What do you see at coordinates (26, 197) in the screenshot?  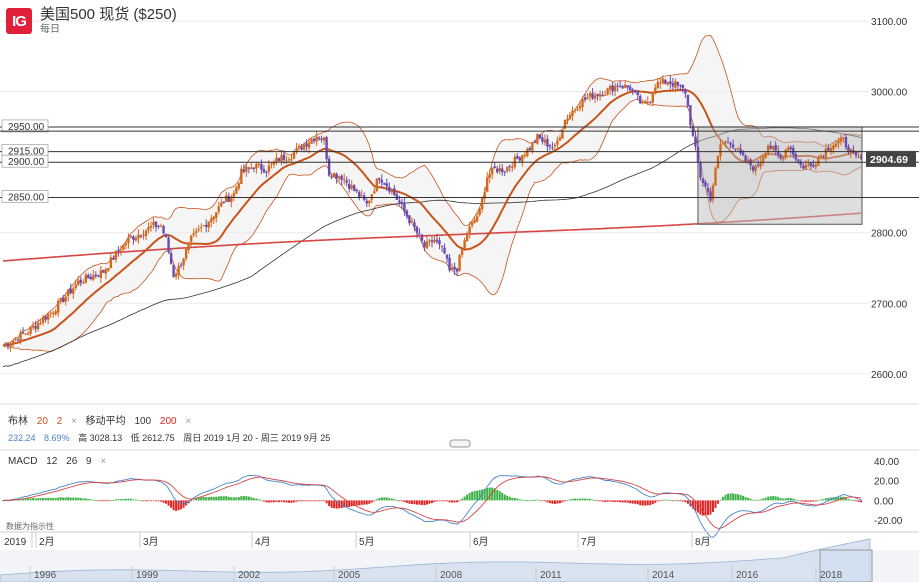 I see `level-label: 2850.00` at bounding box center [26, 197].